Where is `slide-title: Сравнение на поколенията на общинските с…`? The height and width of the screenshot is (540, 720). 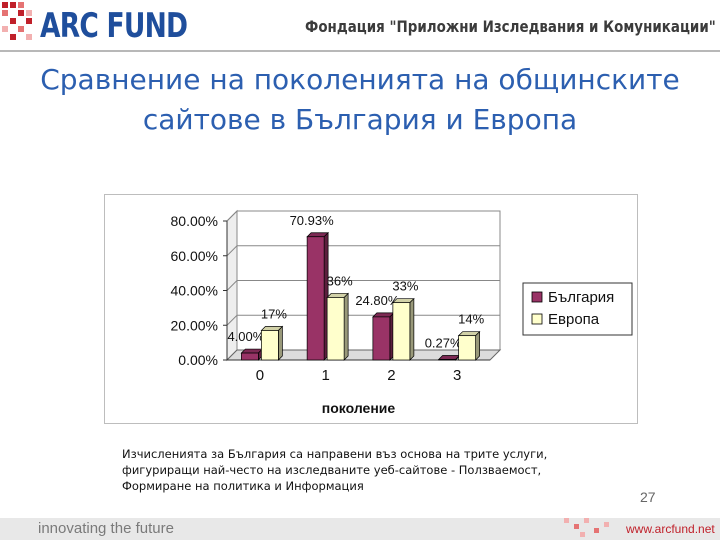 slide-title: Сравнение на поколенията на общинските с… is located at coordinates (360, 99).